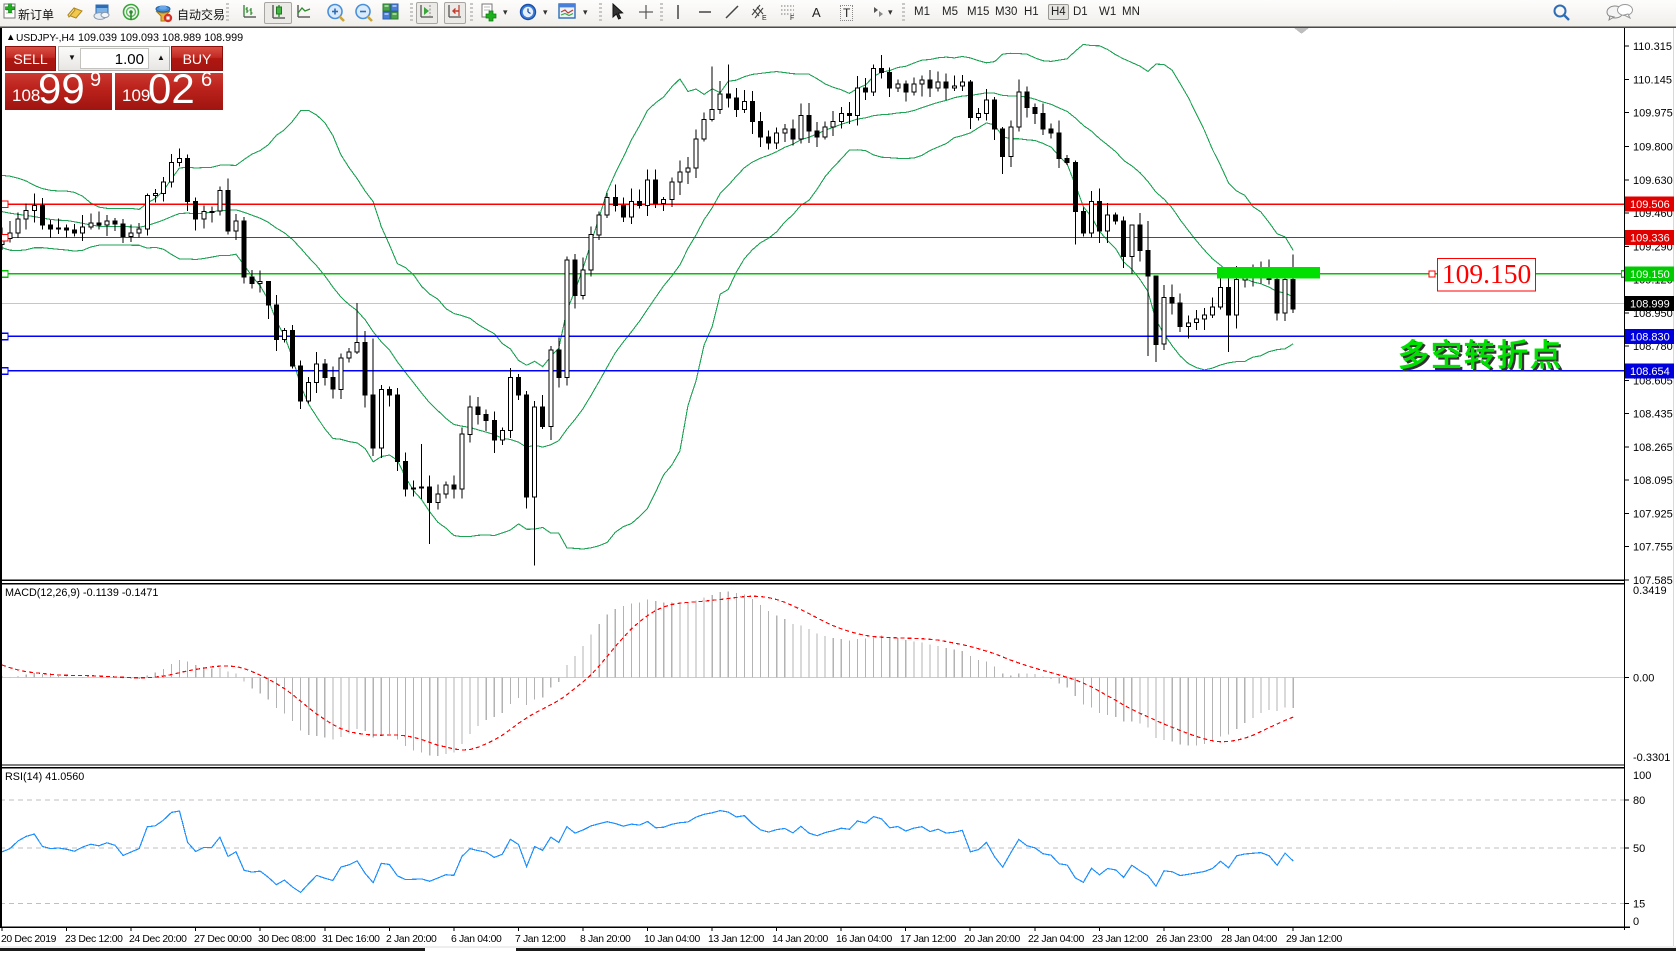 The width and height of the screenshot is (1676, 956). What do you see at coordinates (160, 38) in the screenshot?
I see `svg-text:109.039 109.093 108.989 108.99: 109.039 109.093 108.989 108.999` at bounding box center [160, 38].